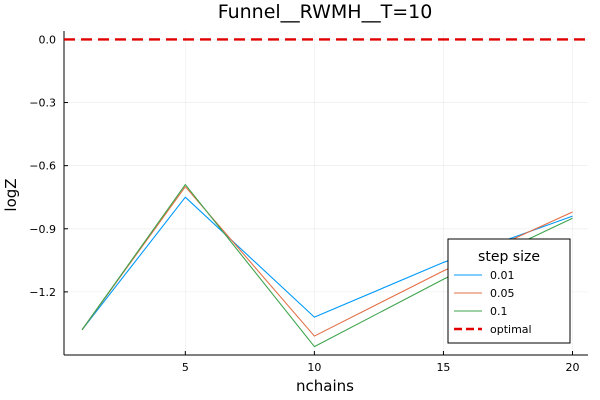  What do you see at coordinates (573, 367) in the screenshot?
I see `x-tick-label: 20` at bounding box center [573, 367].